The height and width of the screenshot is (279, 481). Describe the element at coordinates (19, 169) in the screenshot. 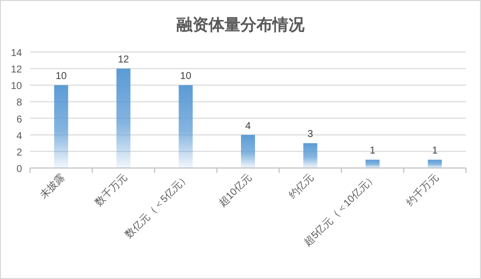

I see `y-tick-label: 0` at that location.